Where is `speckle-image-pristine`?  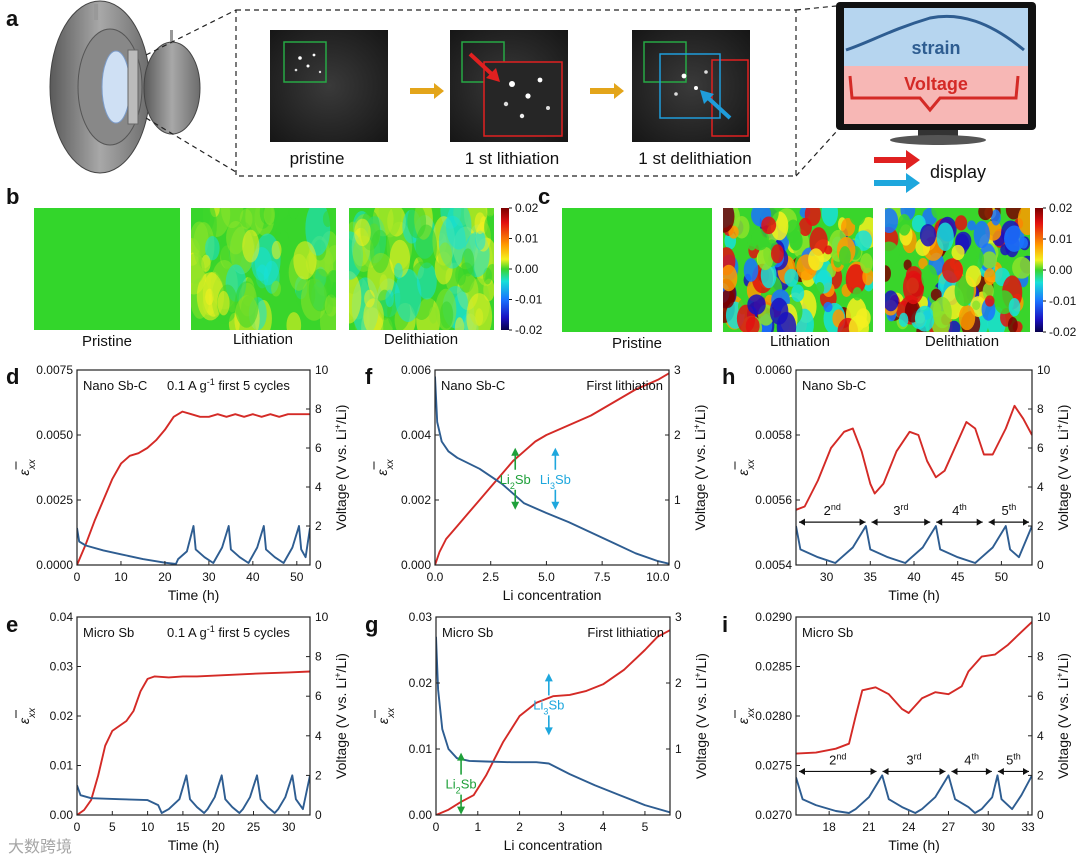 speckle-image-pristine is located at coordinates (329, 86).